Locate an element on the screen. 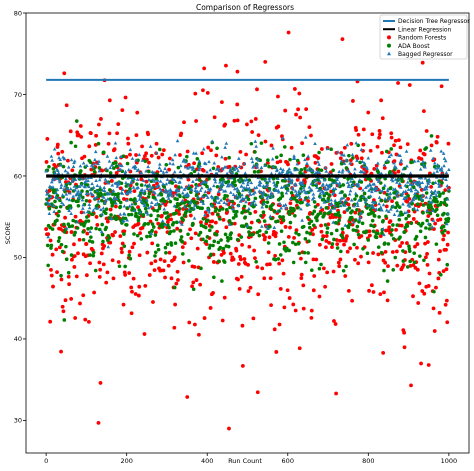 The height and width of the screenshot is (471, 474). legend-label: Decision Tree Regressor is located at coordinates (434, 21).